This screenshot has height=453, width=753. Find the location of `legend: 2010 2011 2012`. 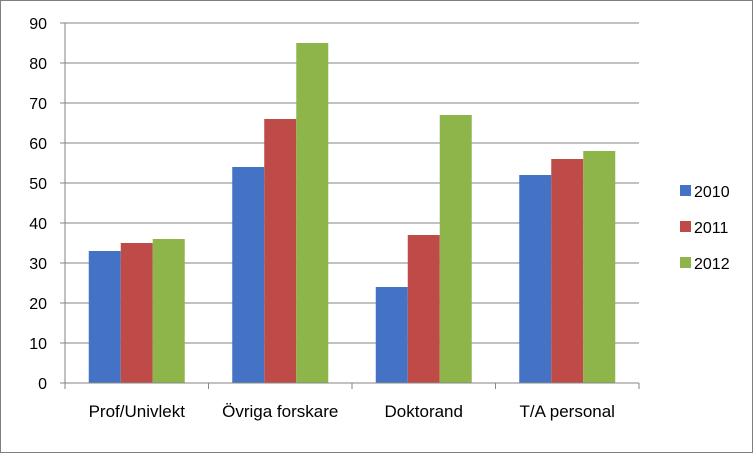

legend: 2010 2011 2012 is located at coordinates (705, 228).